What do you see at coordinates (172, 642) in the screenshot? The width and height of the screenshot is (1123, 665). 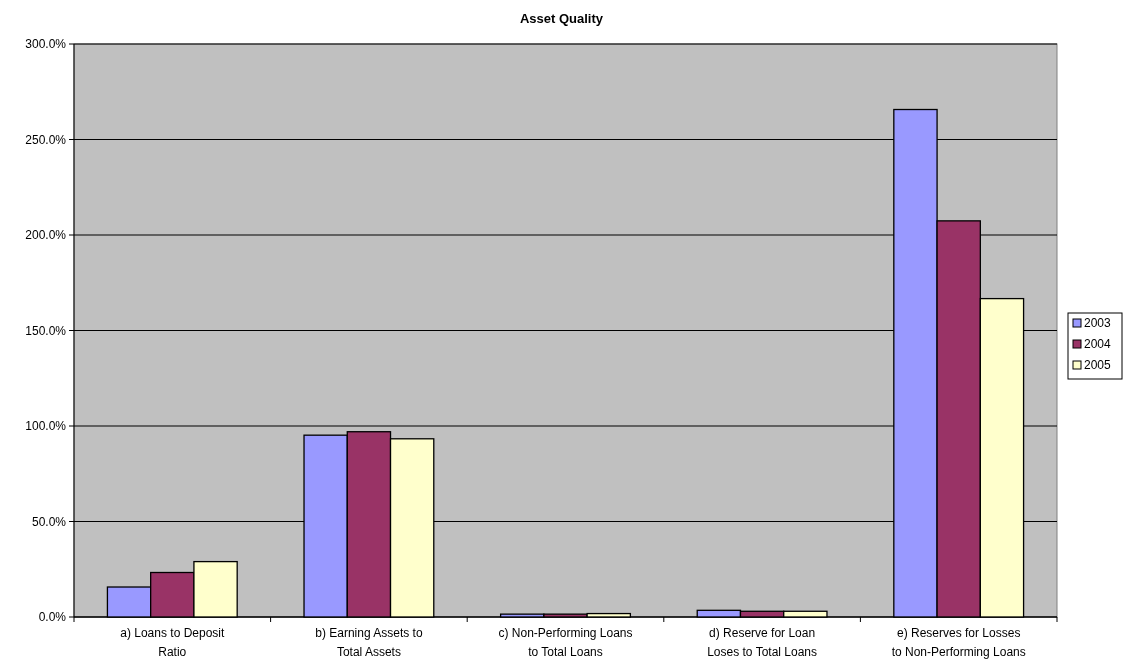 I see `x-tick-label: a) Loans to Deposit Ratio` at bounding box center [172, 642].